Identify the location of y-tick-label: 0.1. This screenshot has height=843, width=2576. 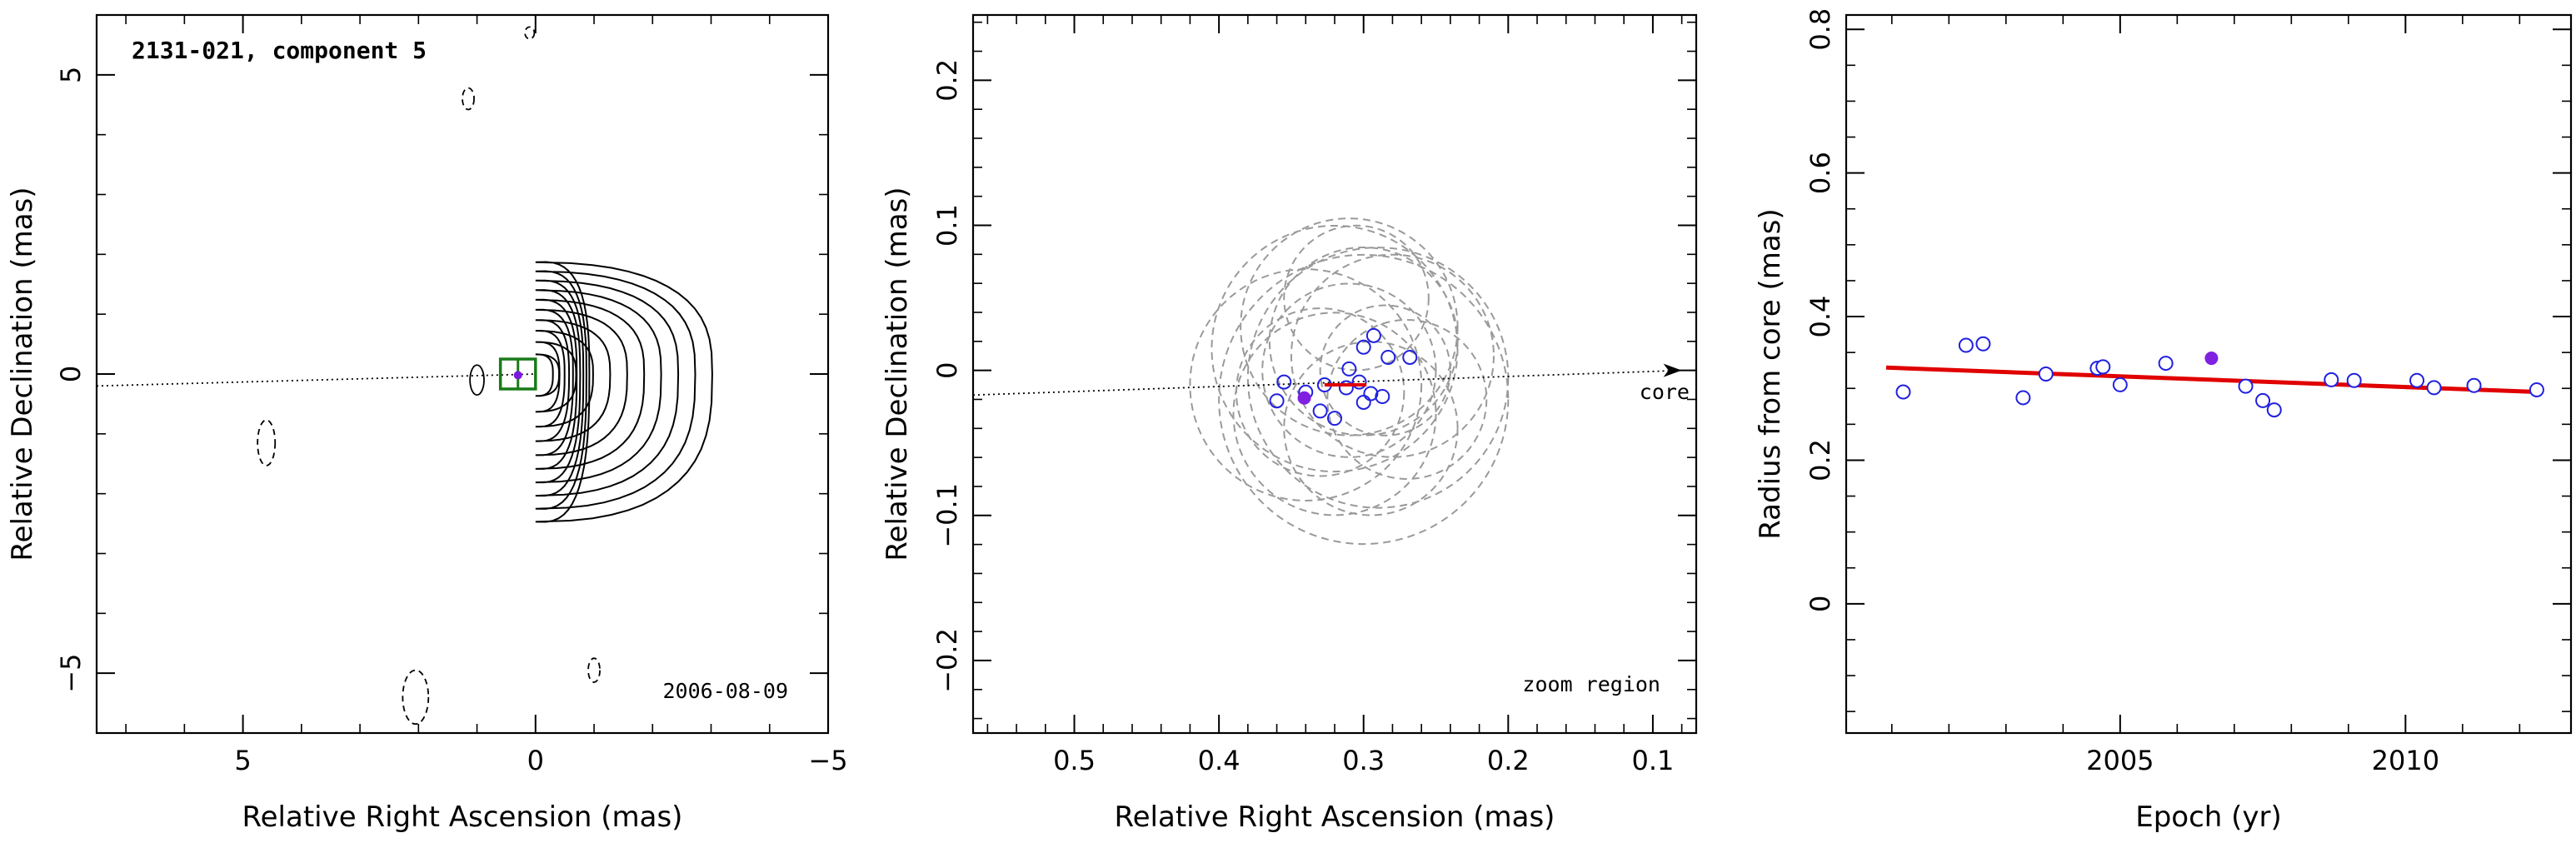
(947, 225).